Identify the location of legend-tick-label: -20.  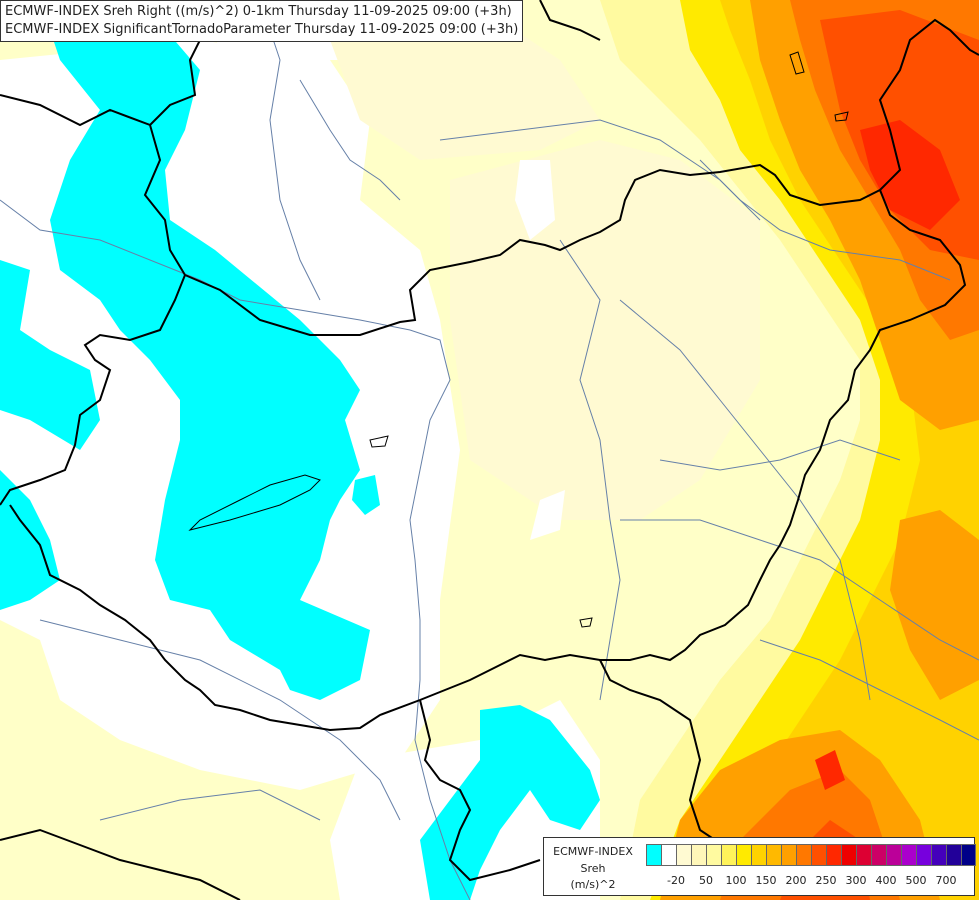
(676, 880).